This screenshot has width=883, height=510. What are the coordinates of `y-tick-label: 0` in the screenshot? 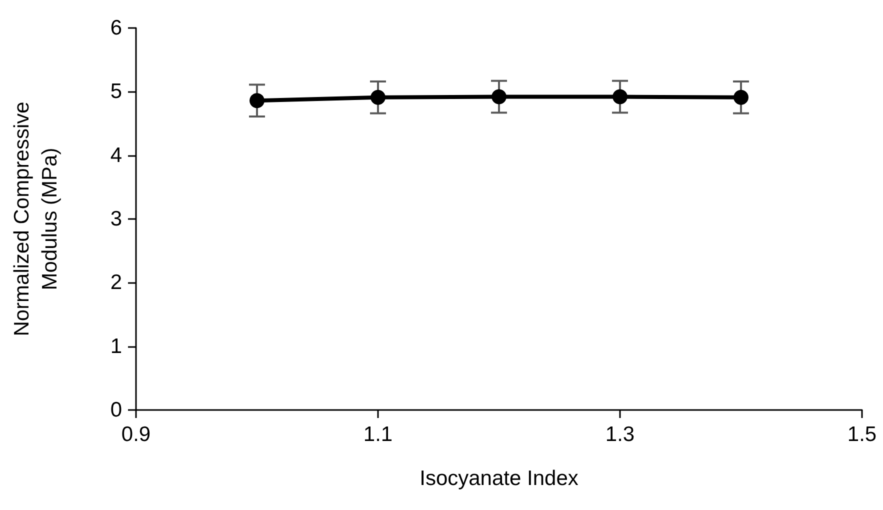 It's located at (116, 410).